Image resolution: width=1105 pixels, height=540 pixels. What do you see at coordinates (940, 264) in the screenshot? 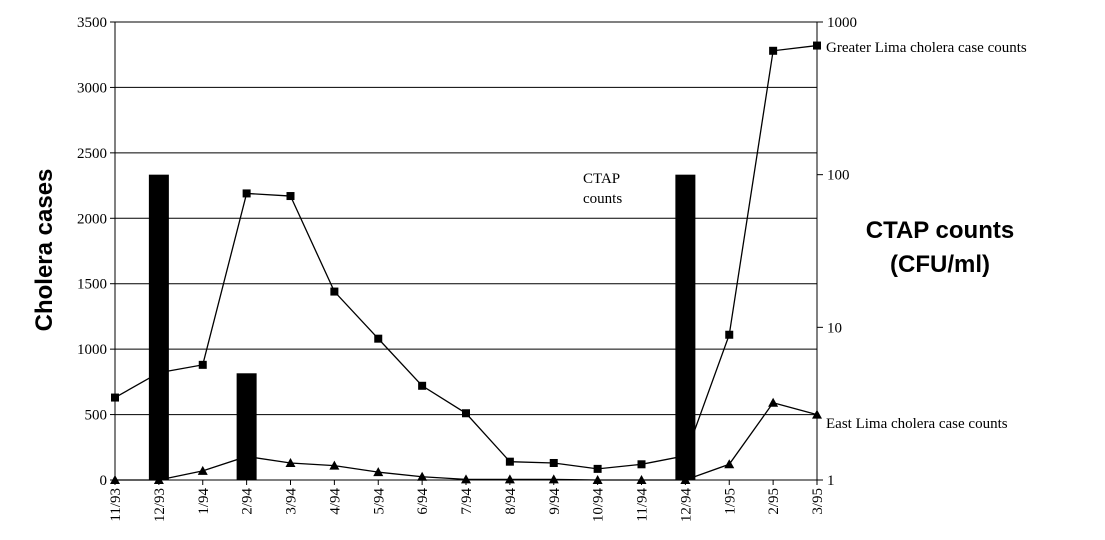
I see `y2-axis-title: (CFU/ml)` at bounding box center [940, 264].